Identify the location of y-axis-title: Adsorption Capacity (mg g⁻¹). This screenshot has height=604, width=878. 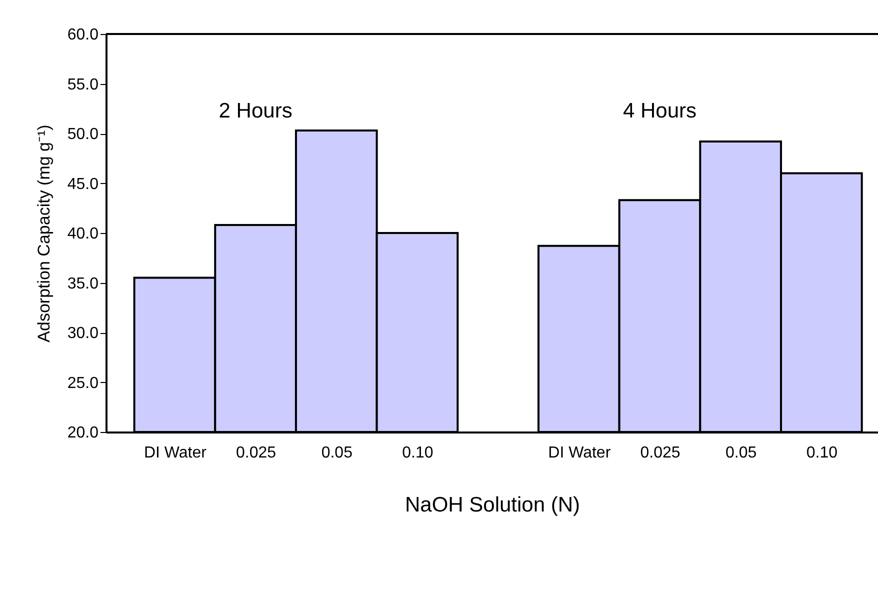
(44, 233).